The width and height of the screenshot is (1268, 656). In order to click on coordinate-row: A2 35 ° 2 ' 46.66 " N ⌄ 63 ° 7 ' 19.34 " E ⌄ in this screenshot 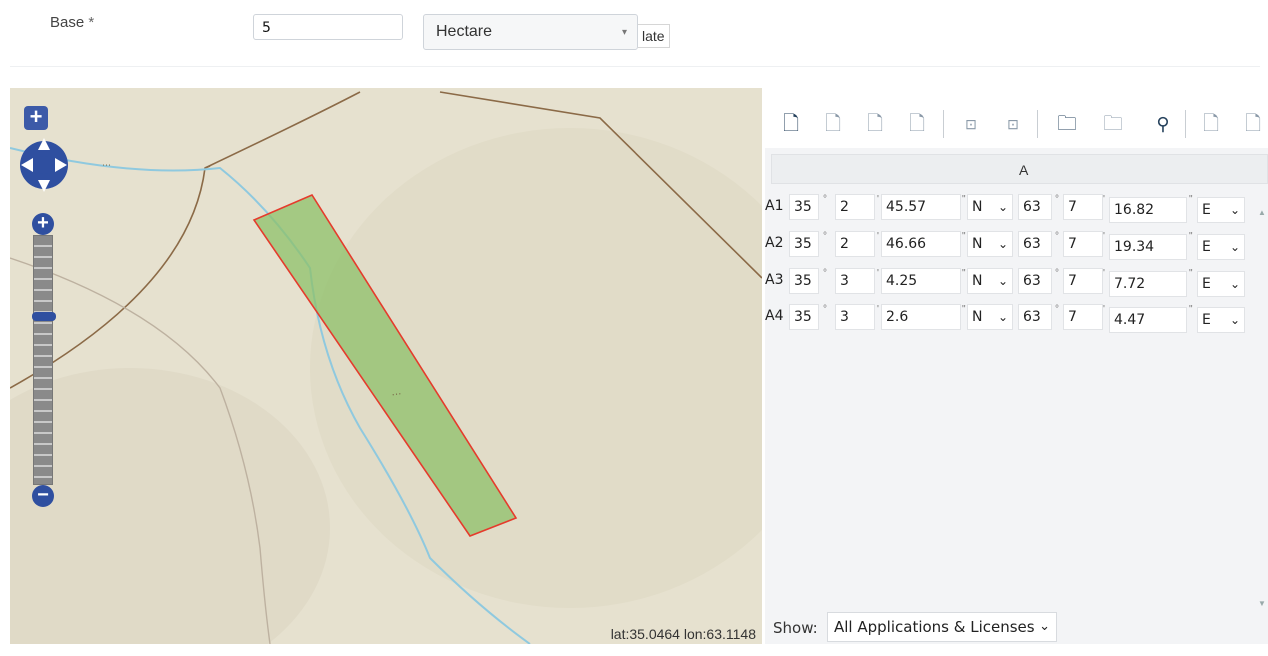, I will do `click(1015, 245)`.